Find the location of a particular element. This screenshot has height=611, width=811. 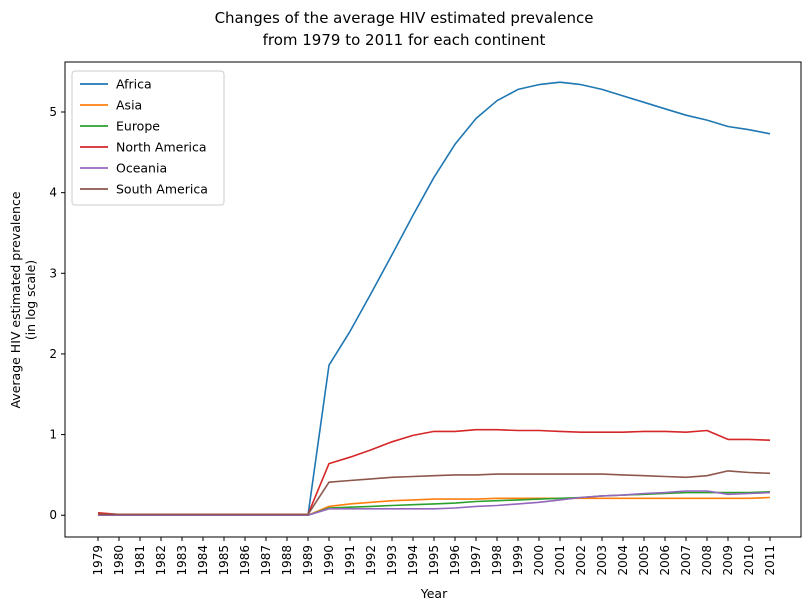

x-tick-label: 1986 is located at coordinates (245, 560).